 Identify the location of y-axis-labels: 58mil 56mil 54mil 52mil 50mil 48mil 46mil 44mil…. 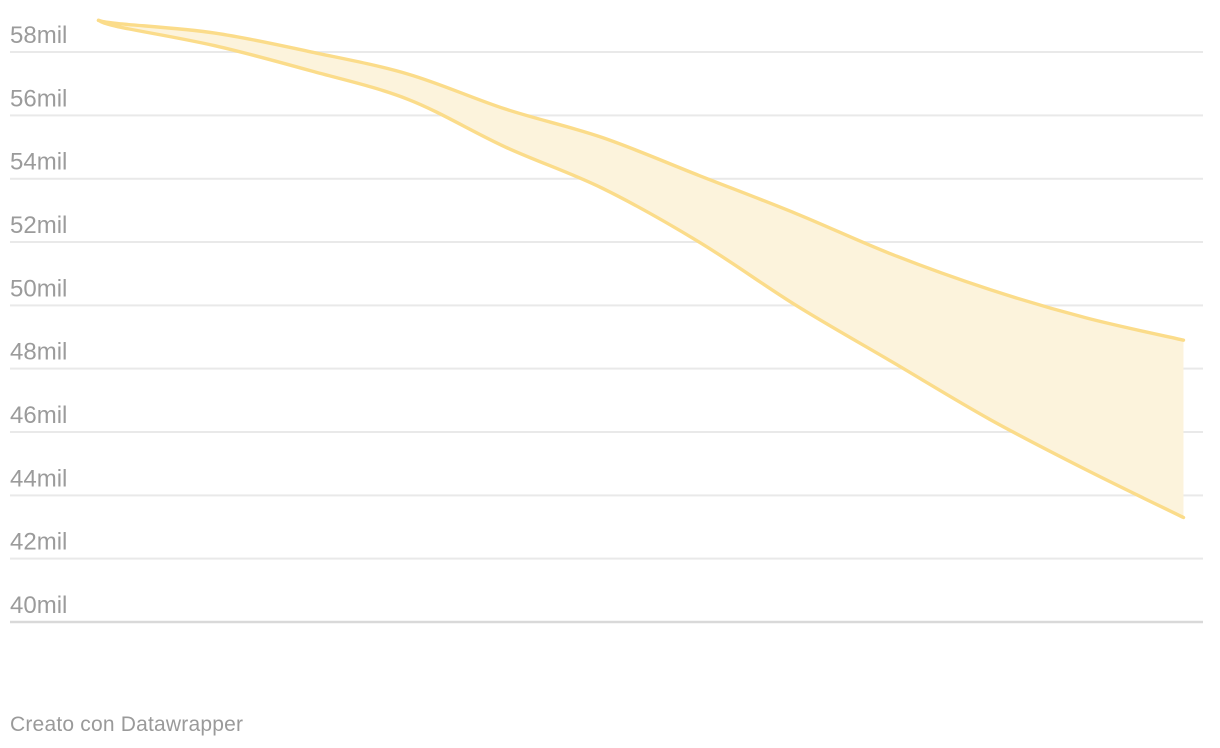
(38, 320).